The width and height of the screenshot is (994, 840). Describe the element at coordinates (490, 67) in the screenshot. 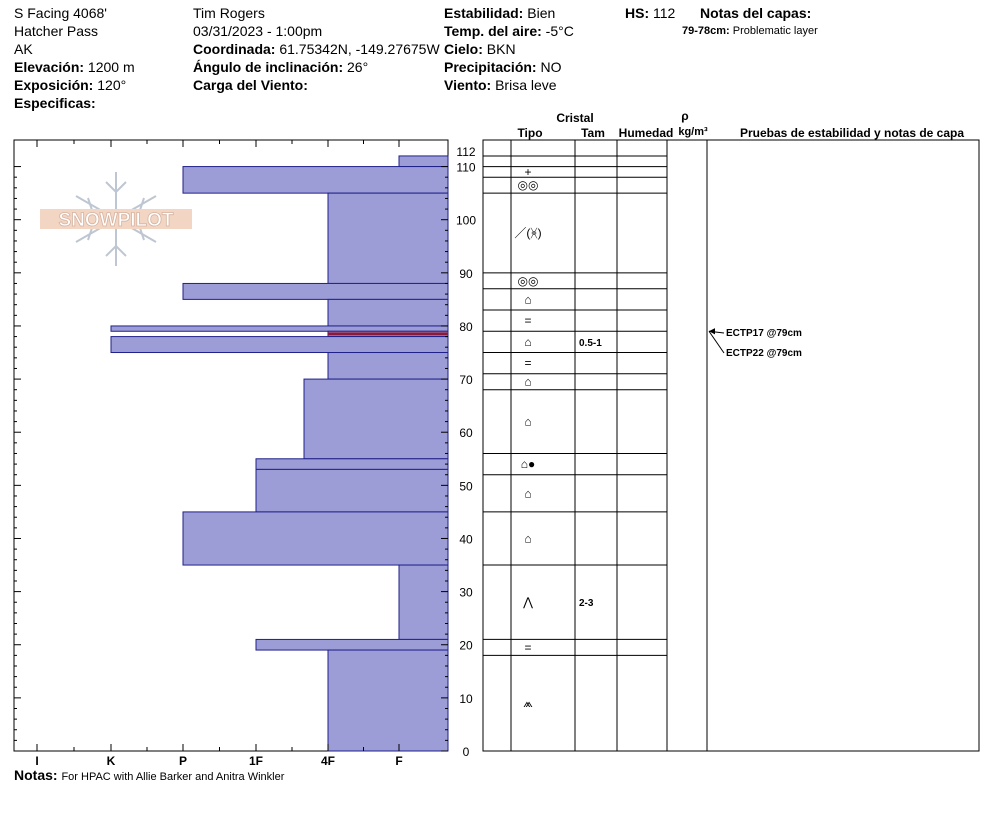

I see `precip-label: Precipitación:` at that location.